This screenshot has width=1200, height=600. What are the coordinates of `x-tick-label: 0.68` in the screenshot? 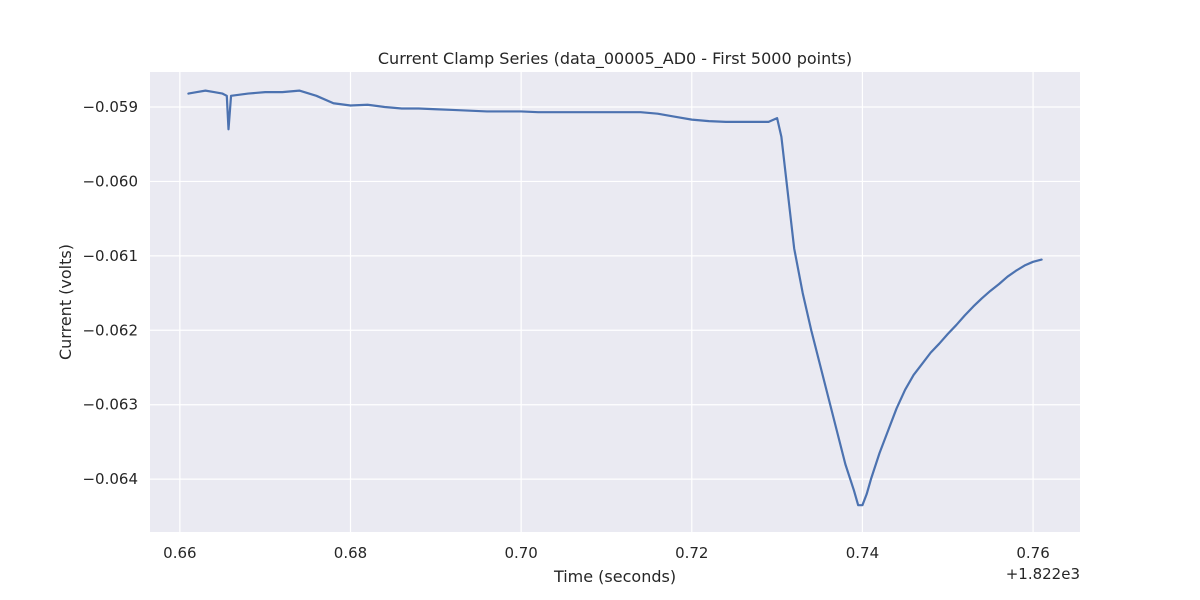 It's located at (350, 553).